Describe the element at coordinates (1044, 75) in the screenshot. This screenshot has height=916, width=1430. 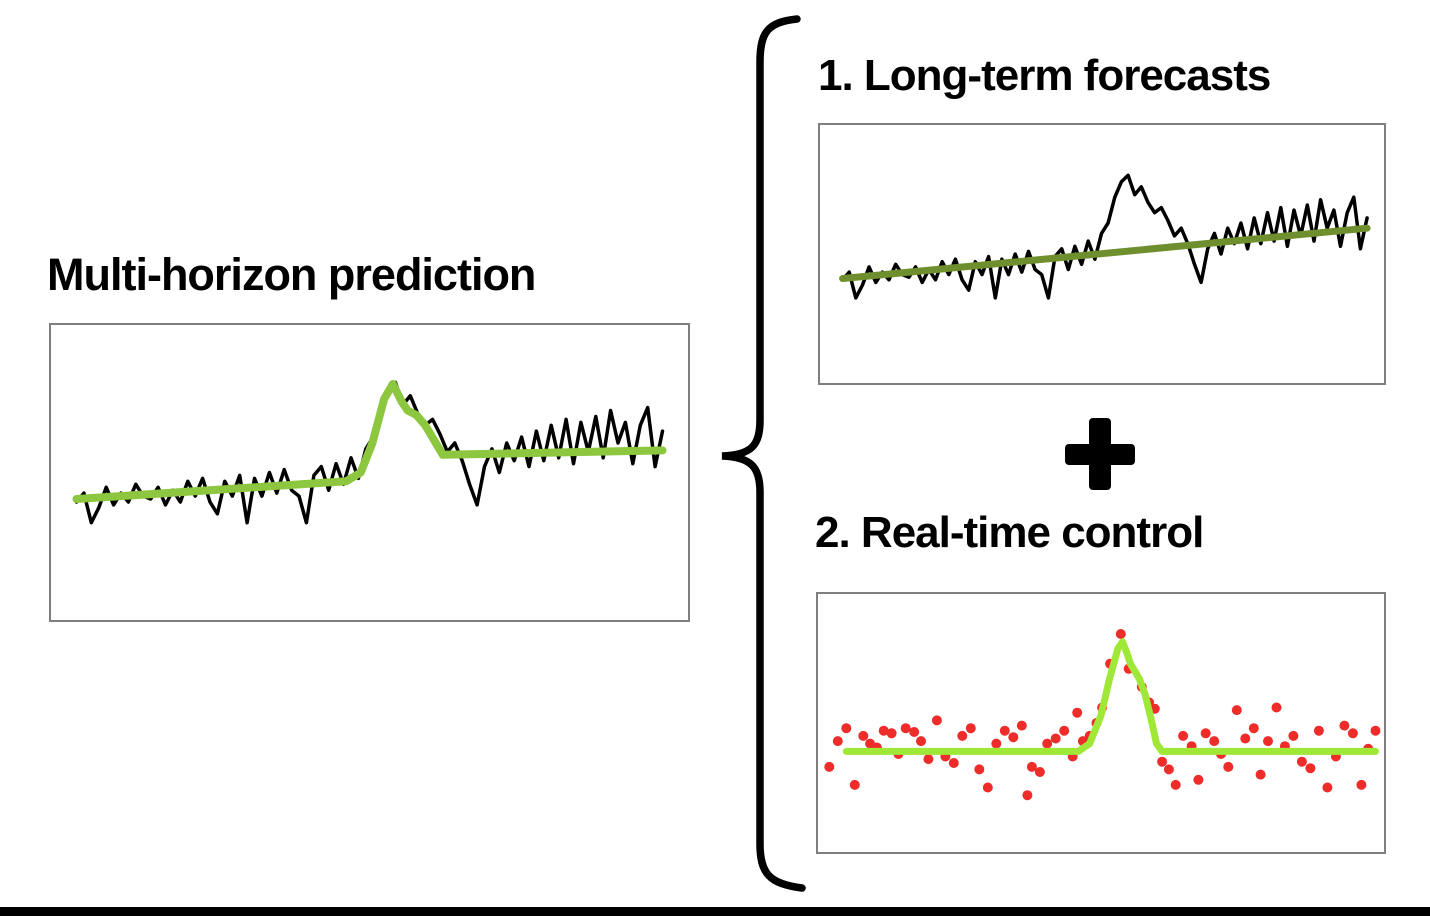
I see `long-term-forecasts-title: 1. Long-term forecasts` at that location.